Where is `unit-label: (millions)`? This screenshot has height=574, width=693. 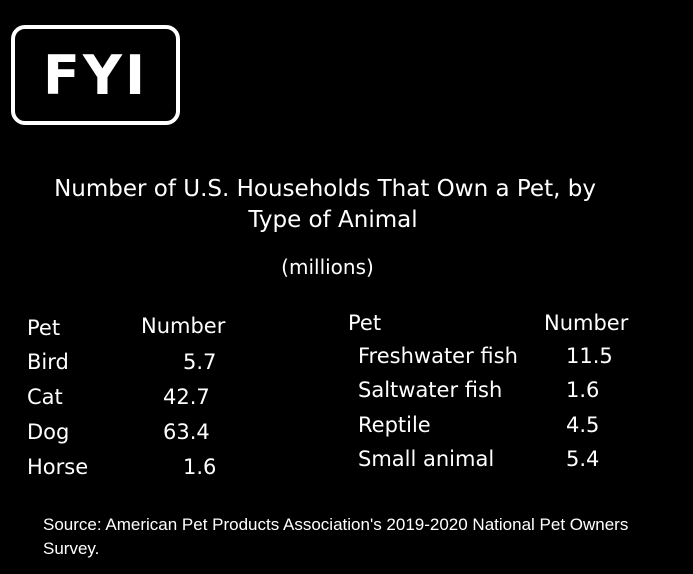 unit-label: (millions) is located at coordinates (327, 267).